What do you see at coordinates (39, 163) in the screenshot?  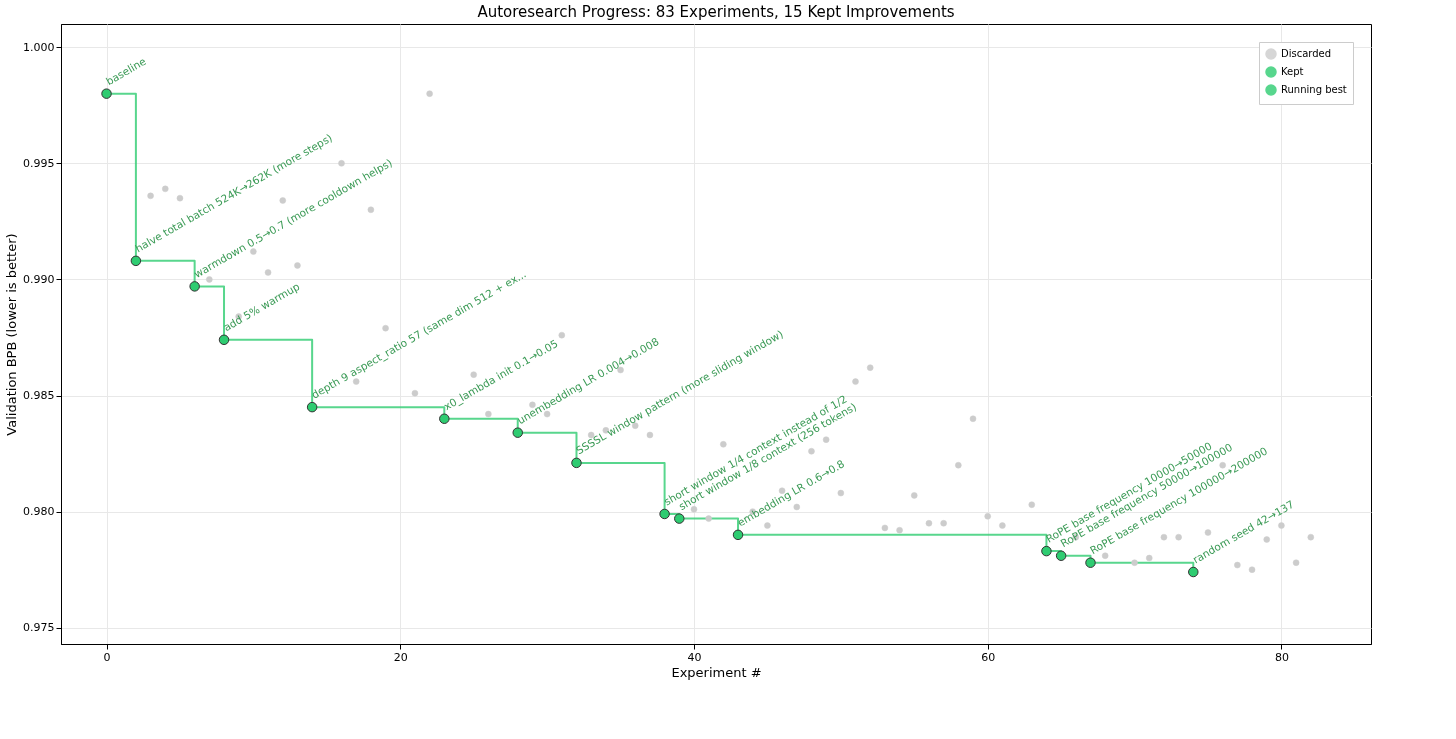 I see `y-tick-label: 0.995` at bounding box center [39, 163].